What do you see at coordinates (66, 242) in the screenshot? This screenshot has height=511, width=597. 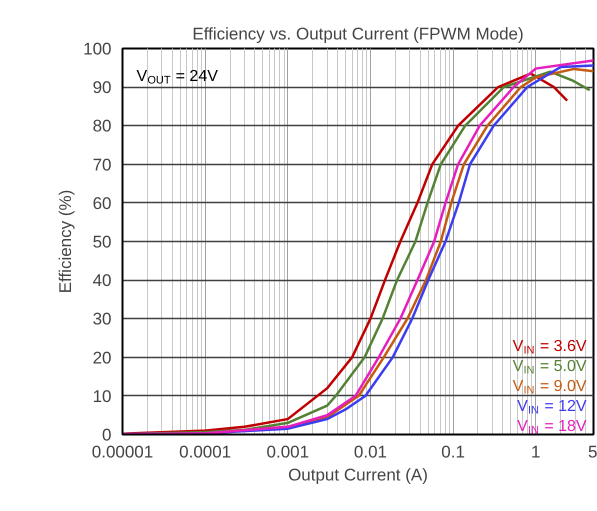 I see `y-axis-title: Efficiency (%)` at bounding box center [66, 242].